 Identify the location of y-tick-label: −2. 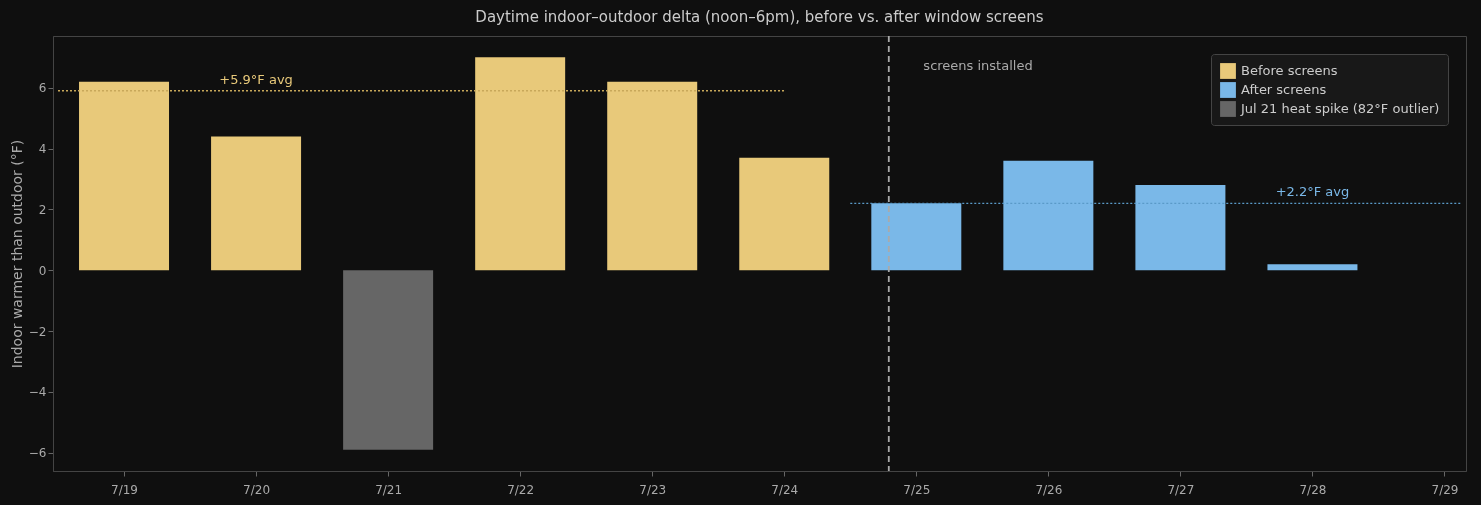
(37, 331).